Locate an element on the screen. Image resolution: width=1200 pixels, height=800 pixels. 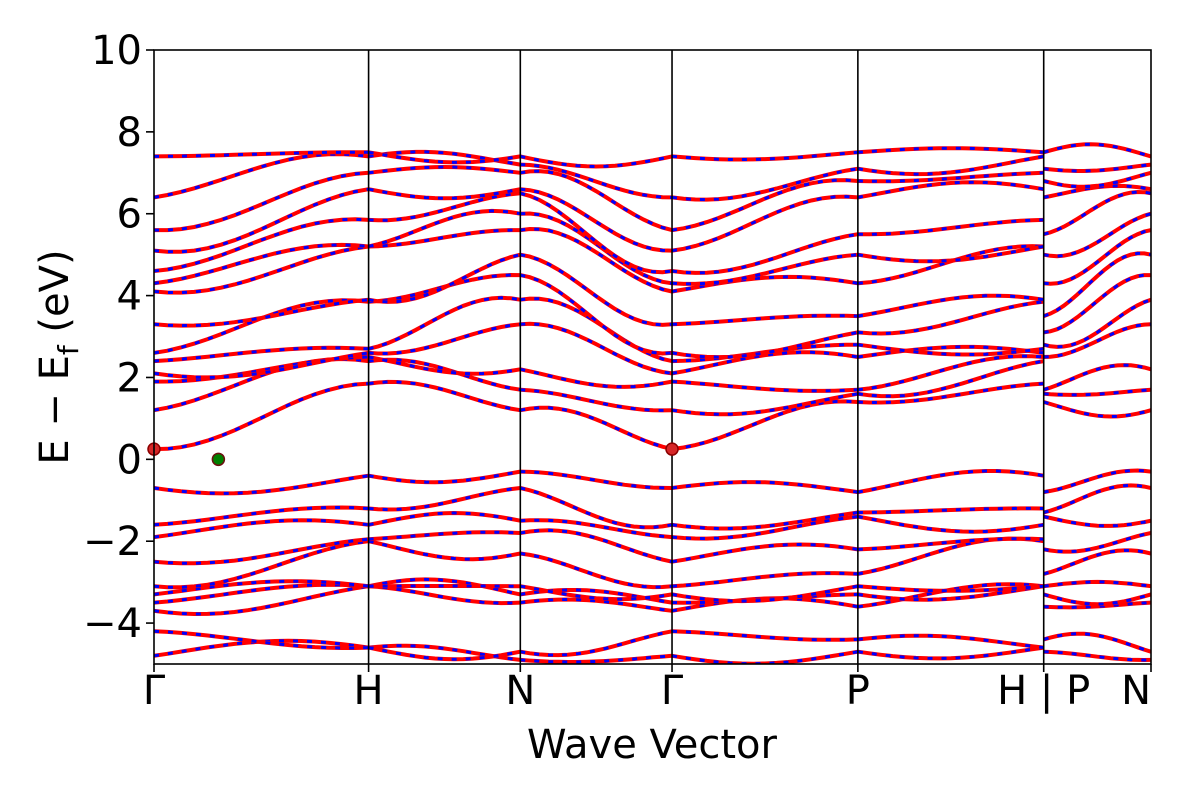
x-tick-label: N is located at coordinates (1136, 691).